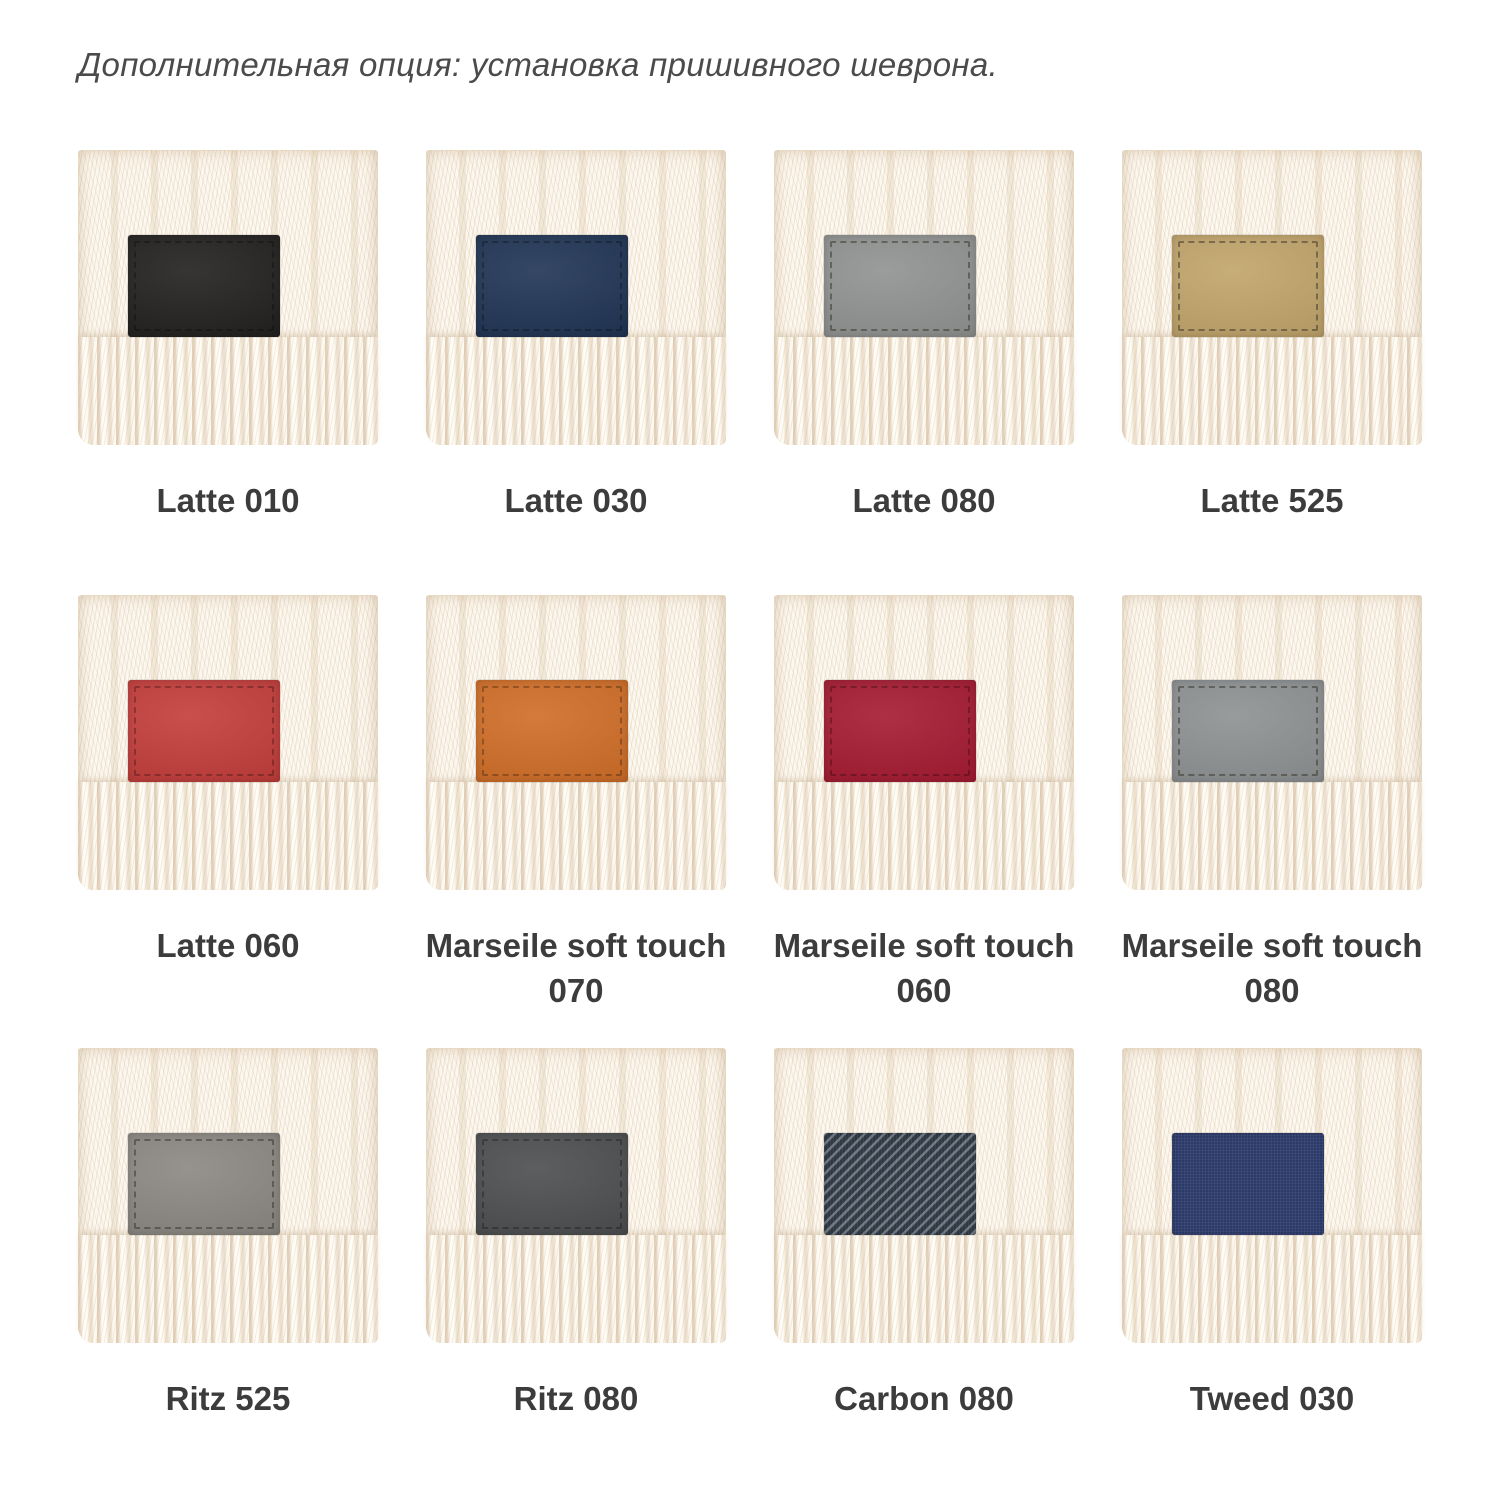  I want to click on swatch-cell: Carbon 080, so click(924, 1234).